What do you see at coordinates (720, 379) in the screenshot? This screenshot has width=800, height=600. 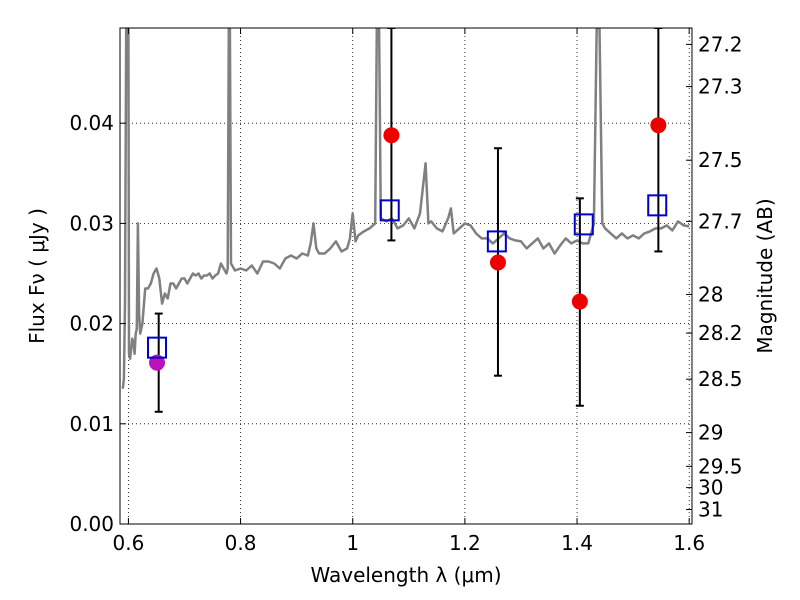 I see `y2-tick-label: 28.5` at bounding box center [720, 379].